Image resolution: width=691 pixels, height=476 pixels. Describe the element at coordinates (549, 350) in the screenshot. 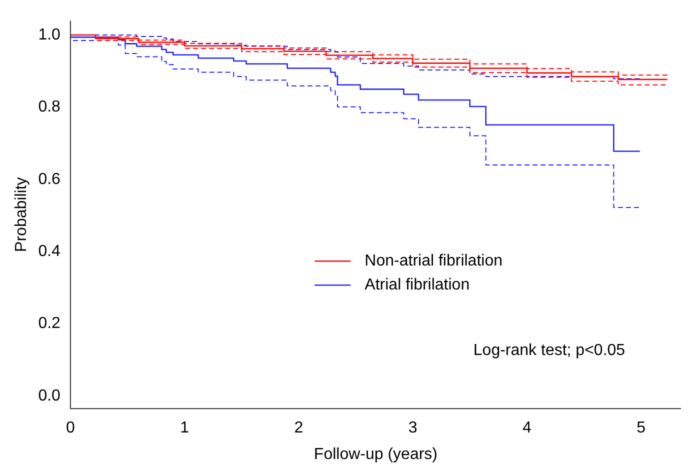

I see `annotation: Log-rank test; p<0.05` at that location.